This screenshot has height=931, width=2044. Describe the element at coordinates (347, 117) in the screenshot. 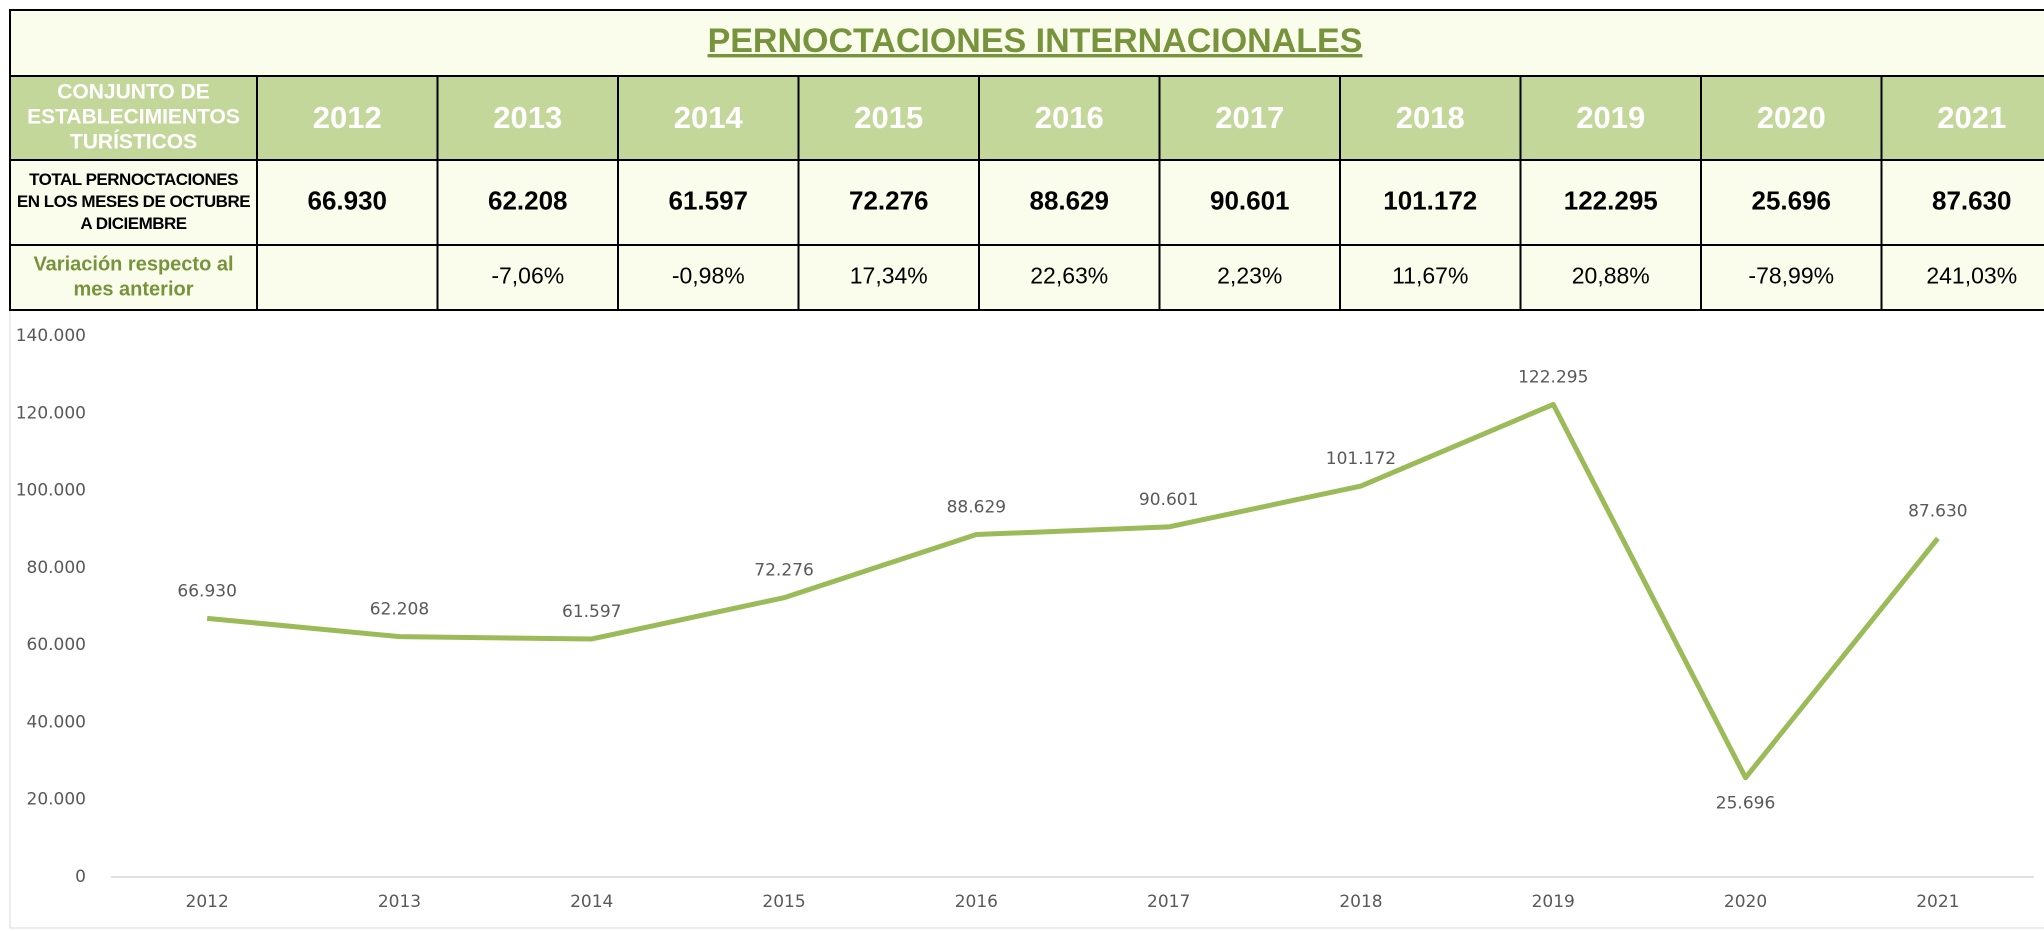

I see `year-header: 2012` at that location.